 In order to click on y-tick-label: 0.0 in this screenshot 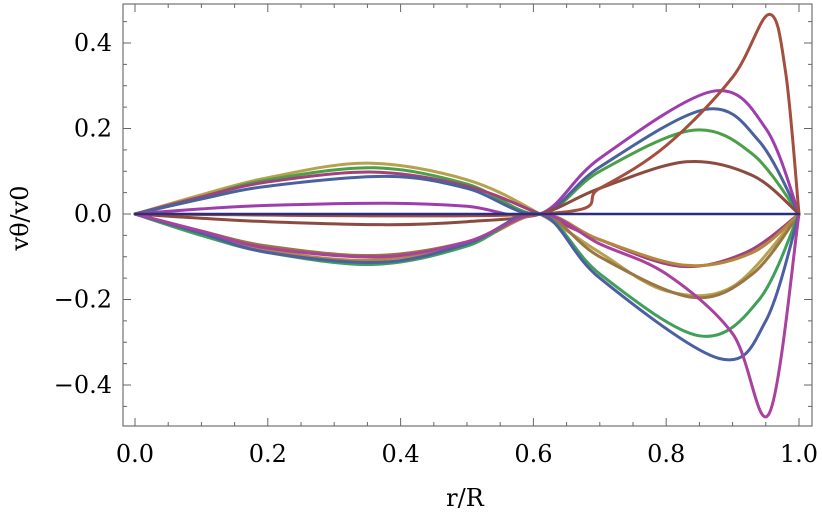, I will do `click(93, 214)`.